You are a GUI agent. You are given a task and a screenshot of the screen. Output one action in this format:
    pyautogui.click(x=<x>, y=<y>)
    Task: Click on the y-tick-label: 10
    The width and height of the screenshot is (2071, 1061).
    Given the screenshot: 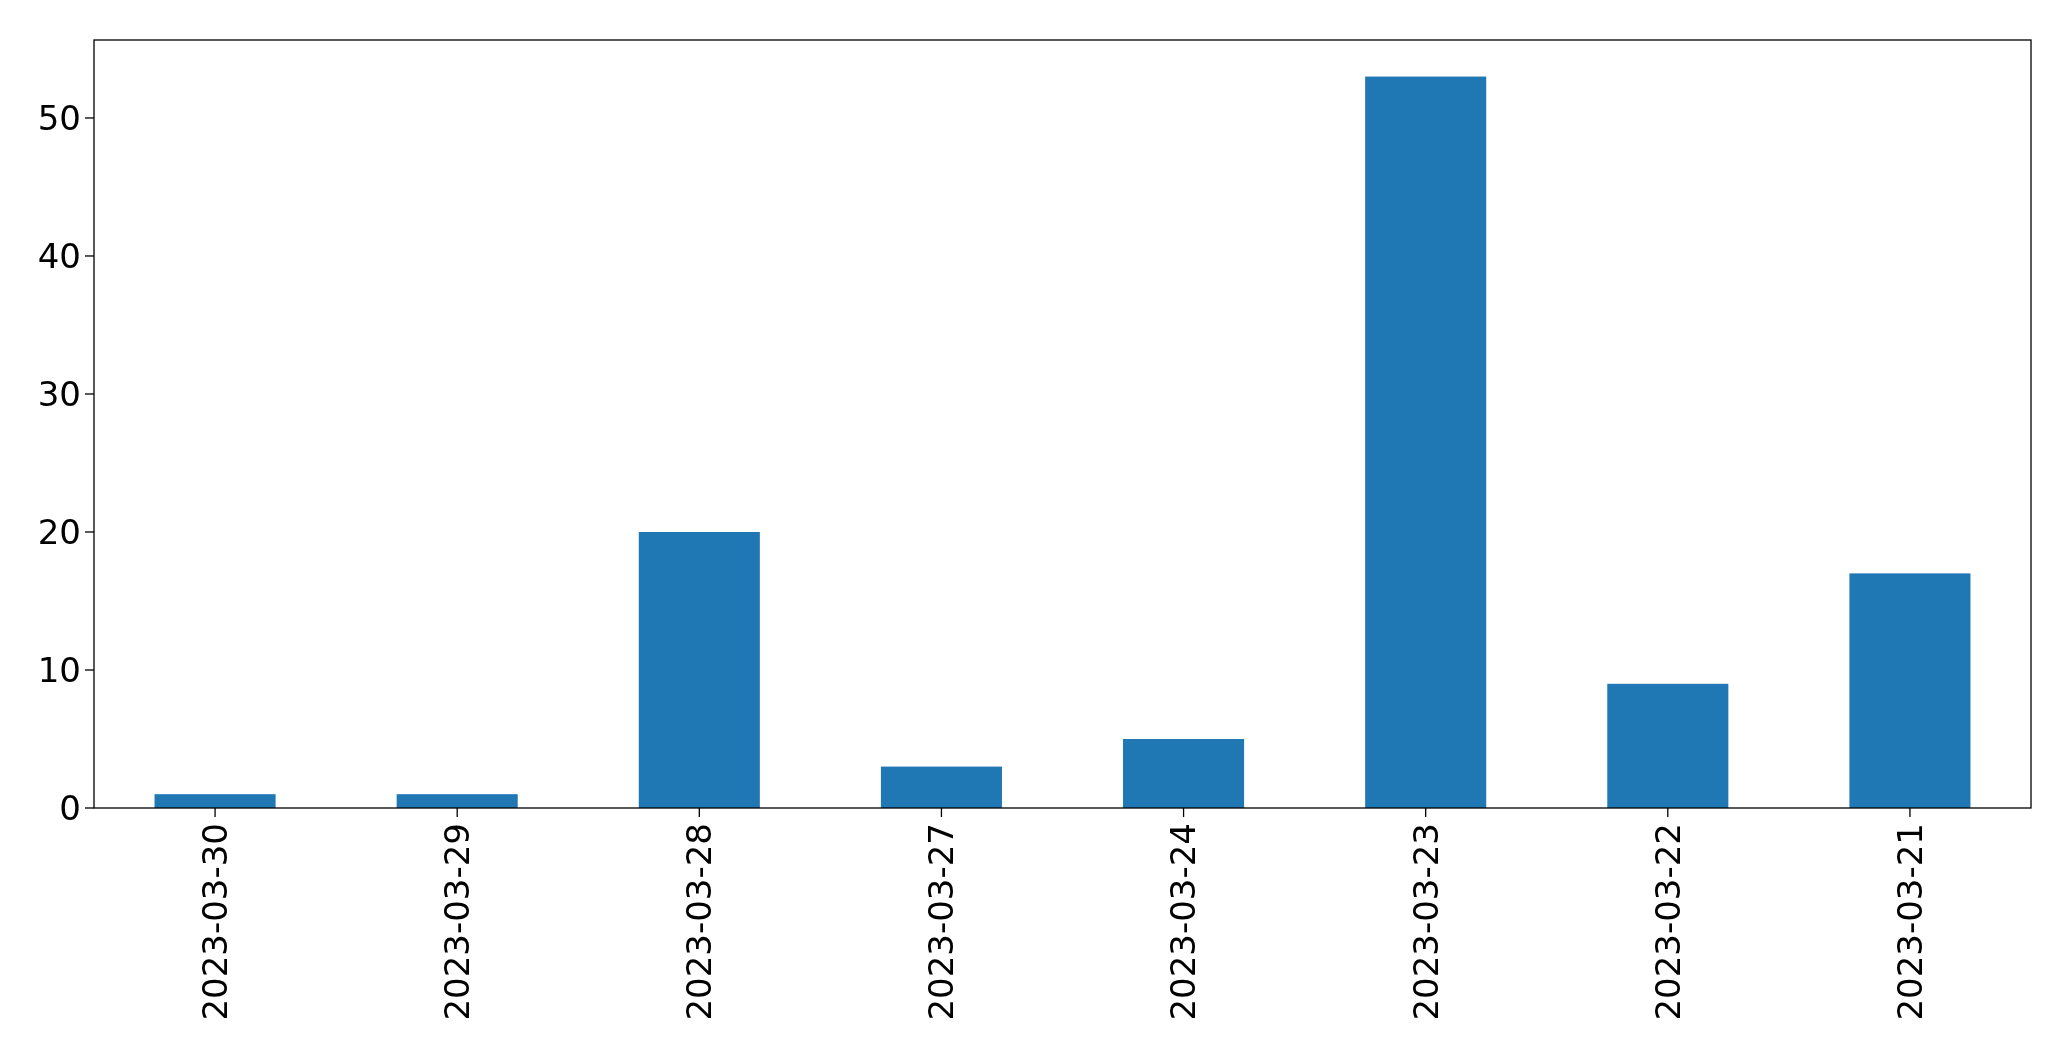 What is the action you would take?
    pyautogui.click(x=59, y=669)
    